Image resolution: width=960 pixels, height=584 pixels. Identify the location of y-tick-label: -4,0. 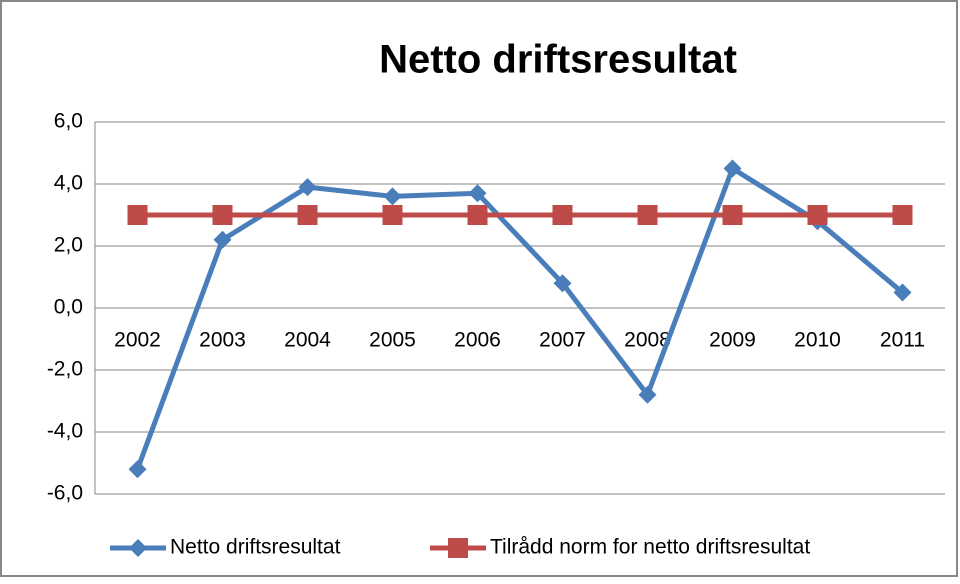
(65, 431).